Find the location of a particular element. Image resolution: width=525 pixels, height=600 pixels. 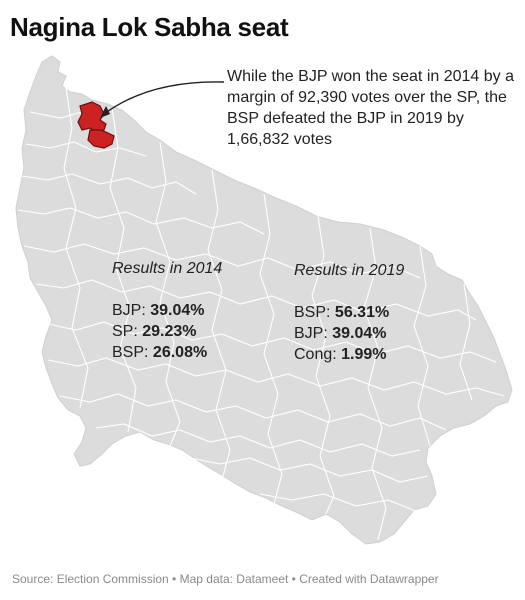

result-row: BSP: 56.31% is located at coordinates (349, 312).